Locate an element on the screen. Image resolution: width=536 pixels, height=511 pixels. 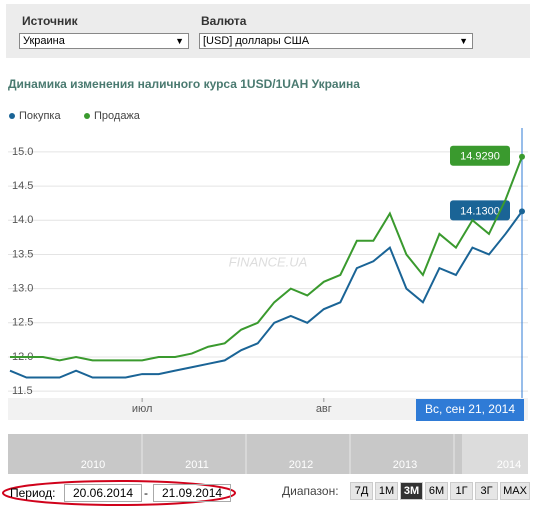
navigator-label: 2011 is located at coordinates (197, 465).